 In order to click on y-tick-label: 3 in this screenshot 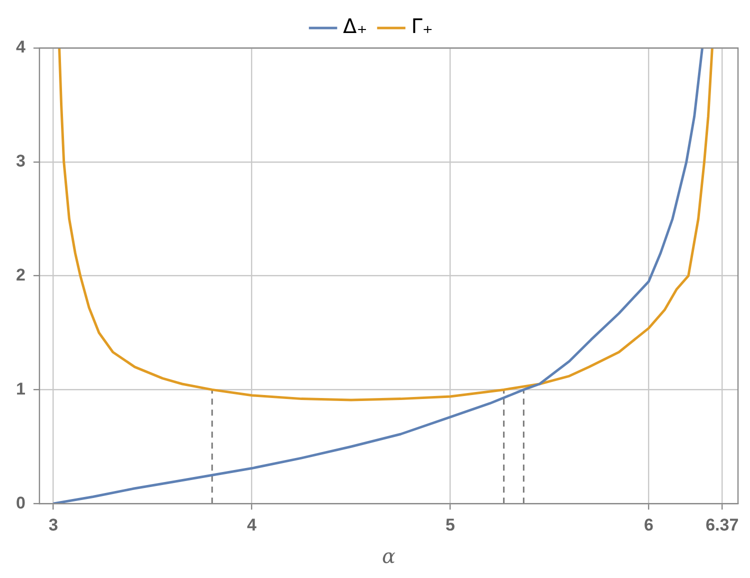, I will do `click(21, 161)`.